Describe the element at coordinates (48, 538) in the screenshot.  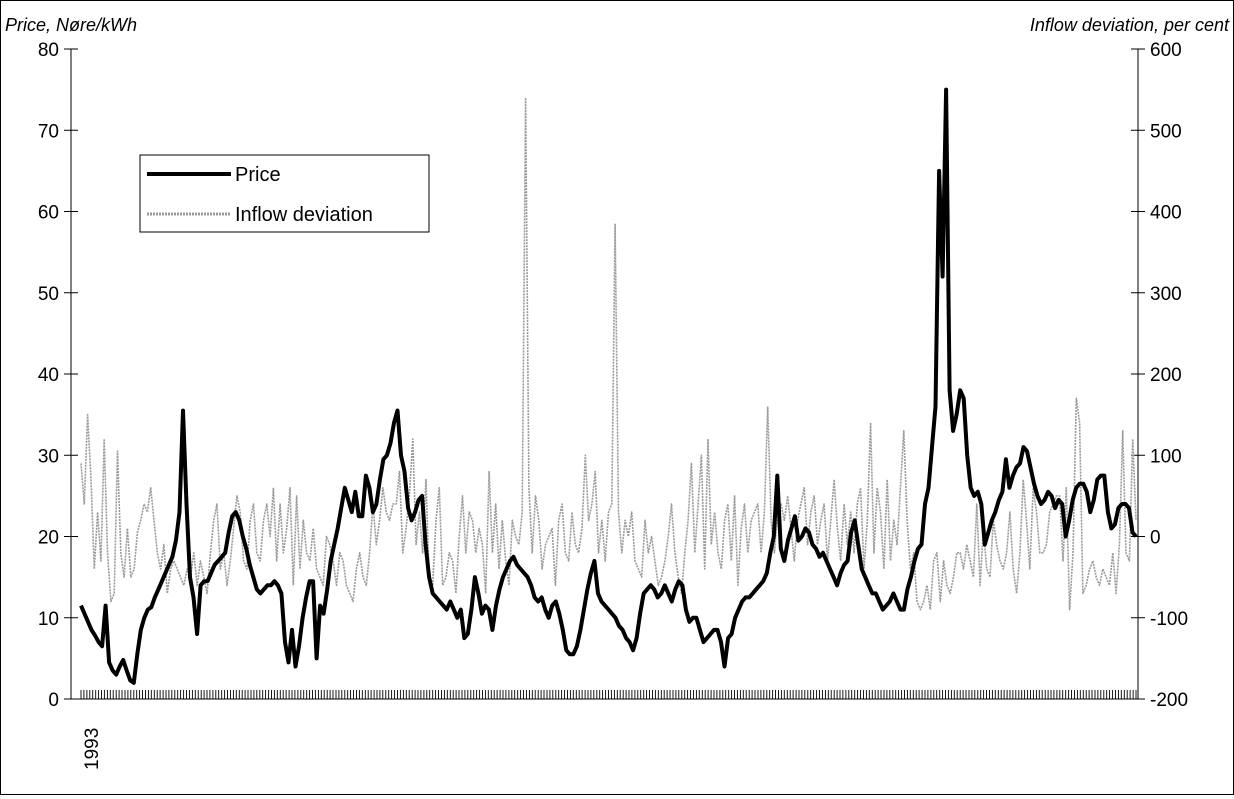
I see `left-tick-label: 20` at that location.